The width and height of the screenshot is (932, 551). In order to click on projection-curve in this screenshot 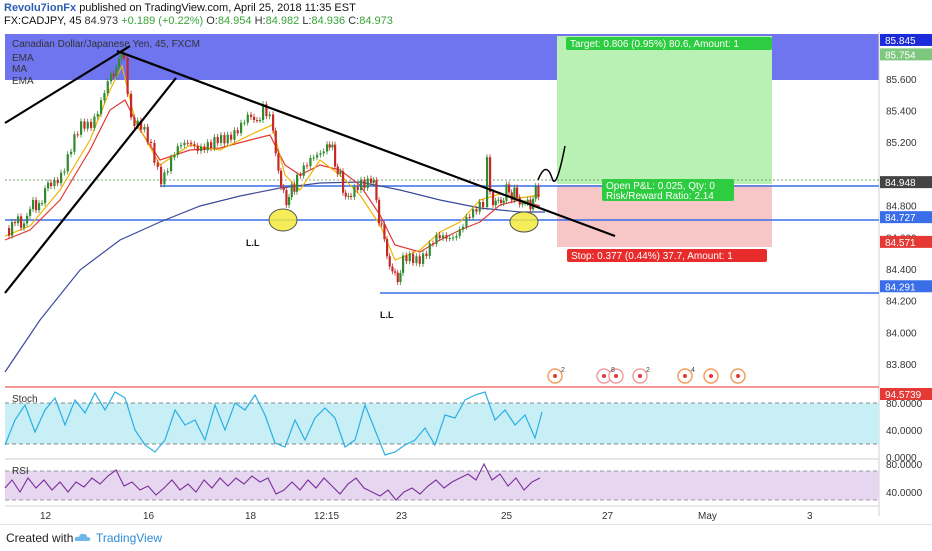, I will do `click(551, 163)`.